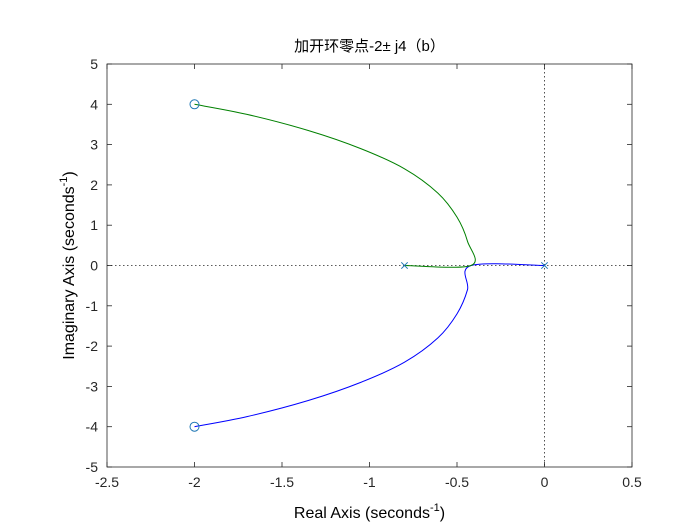 The height and width of the screenshot is (525, 700). What do you see at coordinates (92, 467) in the screenshot?
I see `y-tick-label: -5` at bounding box center [92, 467].